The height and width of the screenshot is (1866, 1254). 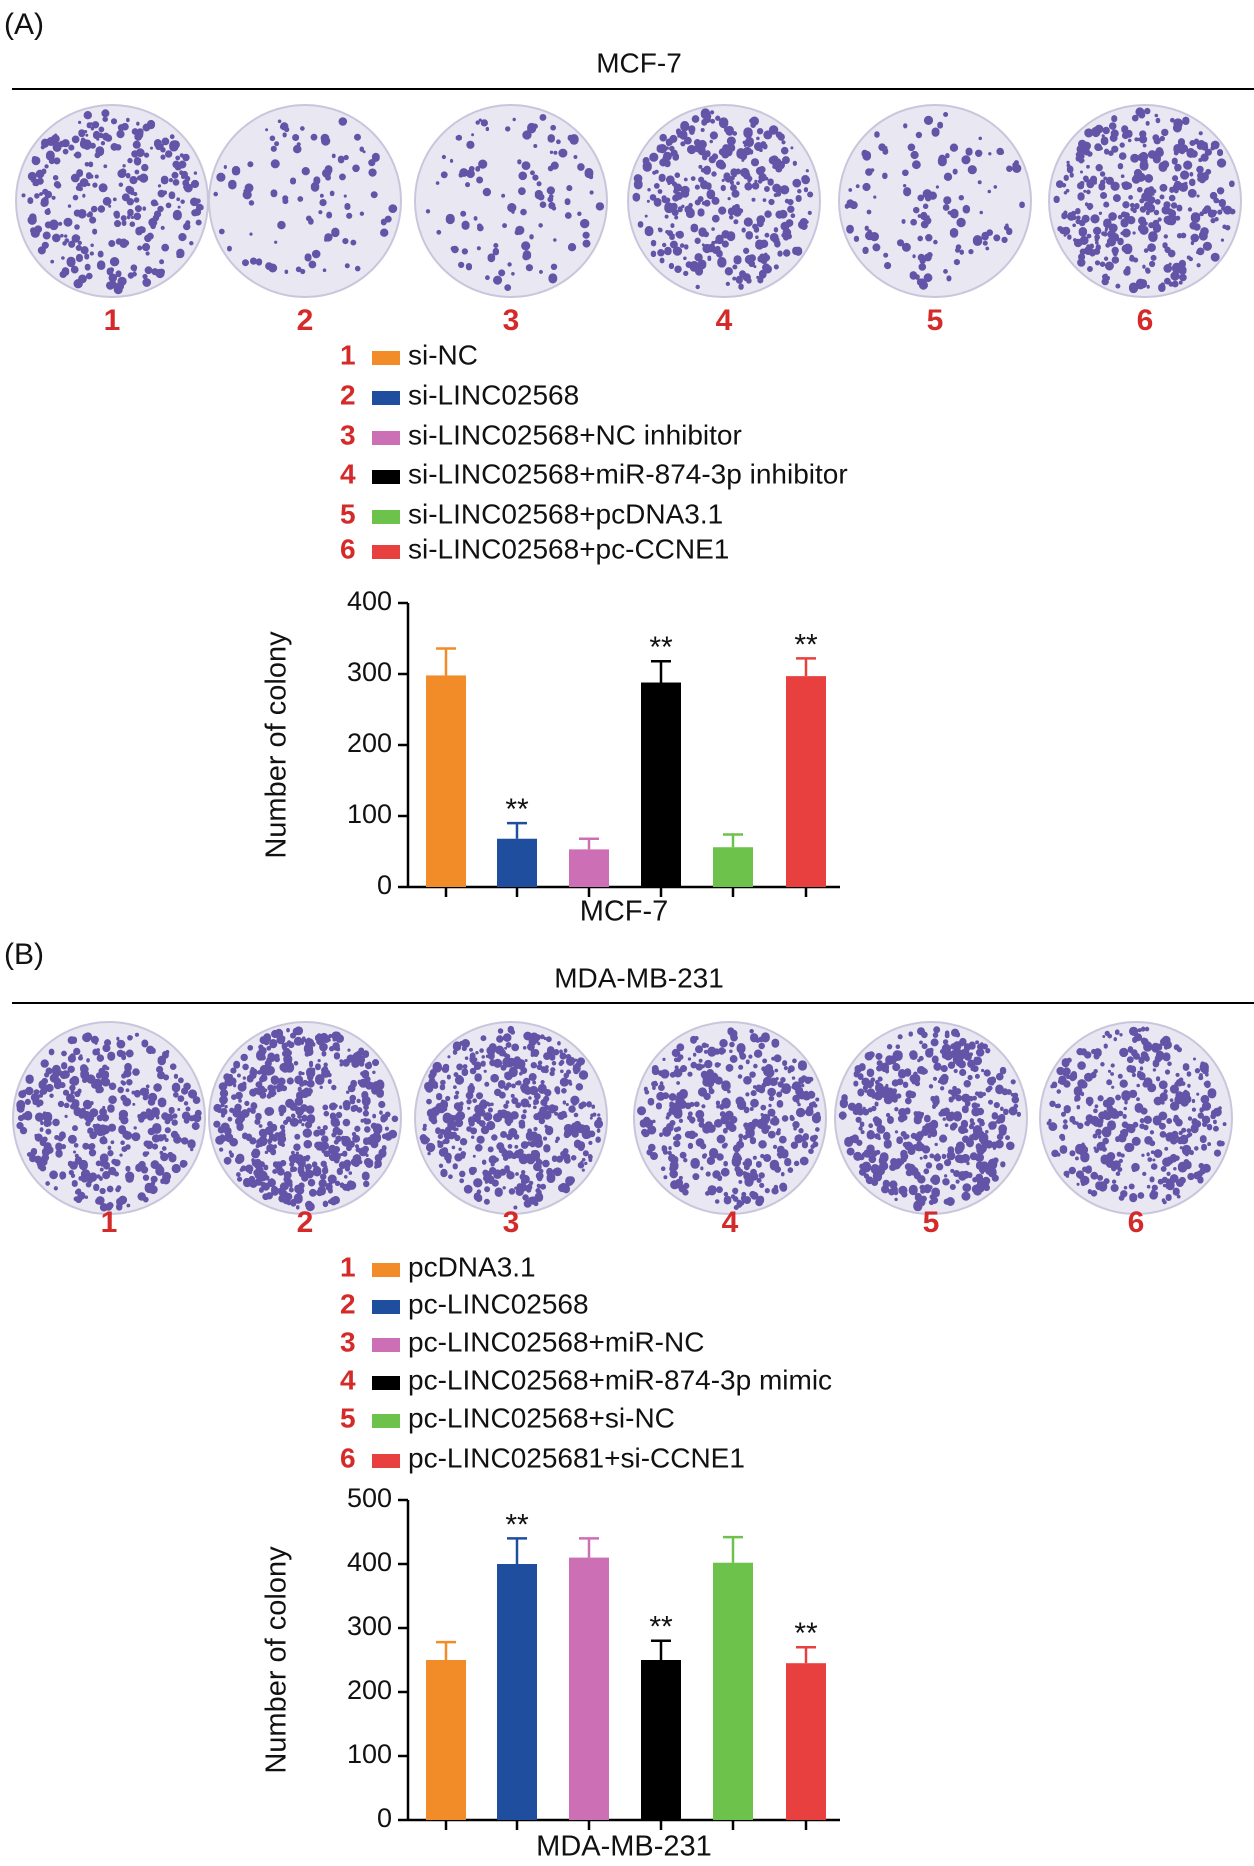 I want to click on legend-label: pc-LINC02568+si-NC, so click(x=541, y=1417).